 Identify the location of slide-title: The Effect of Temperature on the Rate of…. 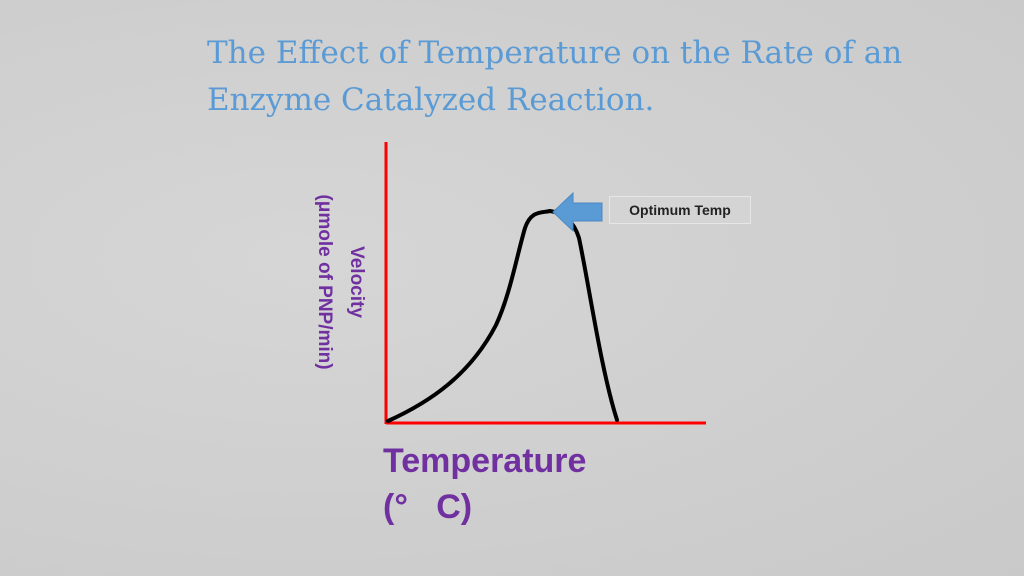
(587, 77).